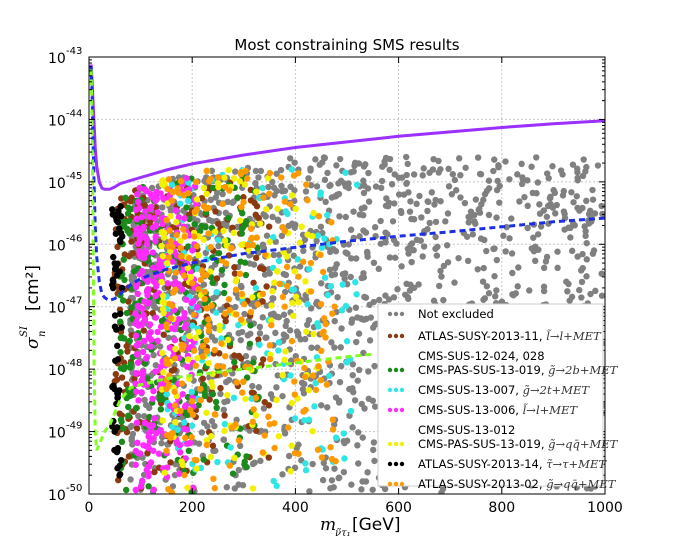 The width and height of the screenshot is (673, 551). Describe the element at coordinates (494, 336) in the screenshot. I see `legend-entry: ATLAS-SUSY-2013-11, l̃→l+MET` at that location.